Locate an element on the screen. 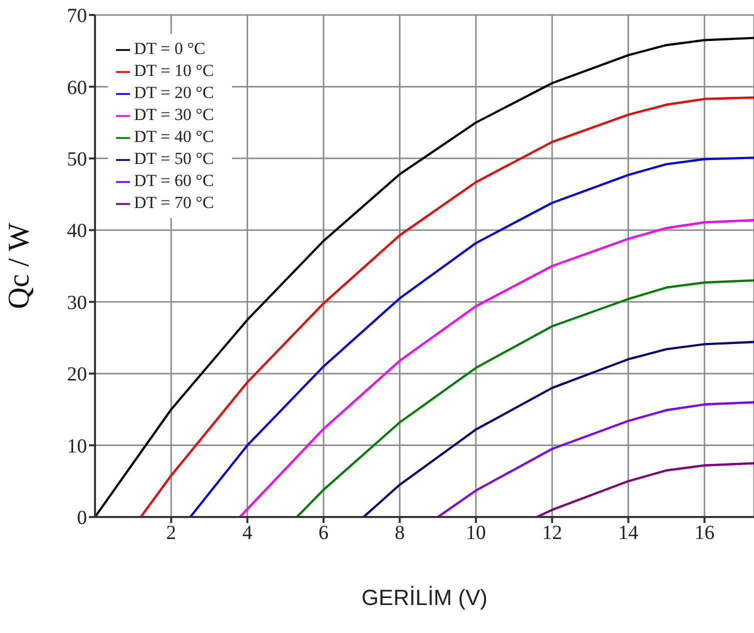 The image size is (754, 633). y-tick-label: 70 is located at coordinates (77, 16).